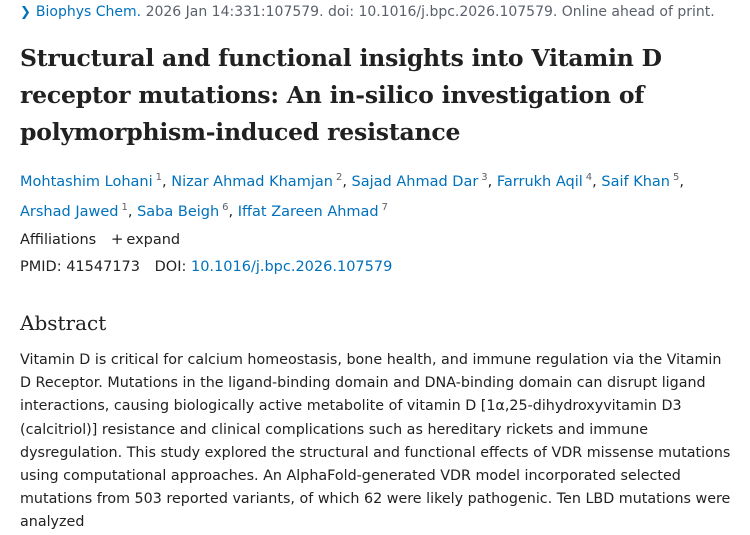  Describe the element at coordinates (385, 207) in the screenshot. I see `affiliation-number: 7` at that location.